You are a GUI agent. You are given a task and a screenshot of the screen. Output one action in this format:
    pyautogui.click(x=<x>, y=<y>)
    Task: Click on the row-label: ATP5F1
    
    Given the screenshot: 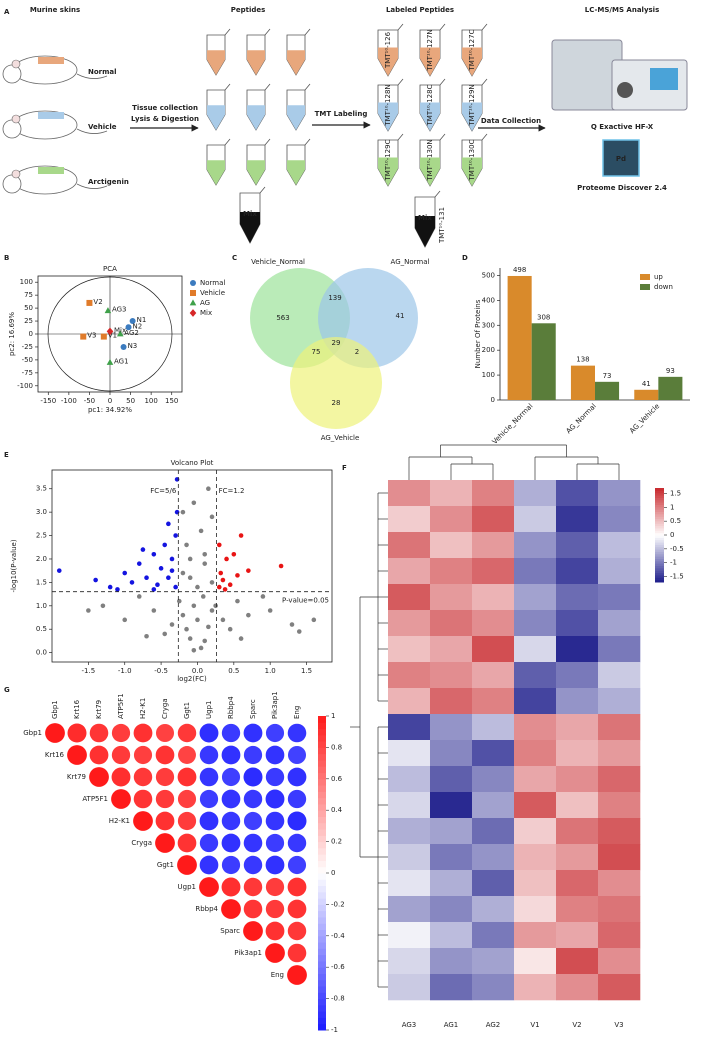 What is the action you would take?
    pyautogui.click(x=95, y=799)
    